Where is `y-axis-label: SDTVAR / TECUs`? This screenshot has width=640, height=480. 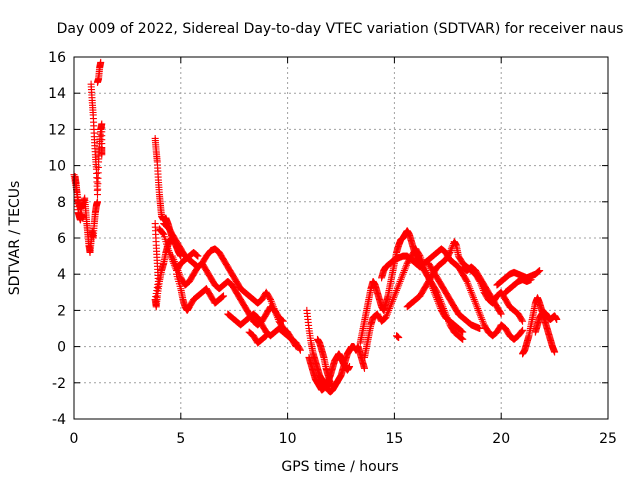
y-axis-label: SDTVAR / TECUs is located at coordinates (15, 238).